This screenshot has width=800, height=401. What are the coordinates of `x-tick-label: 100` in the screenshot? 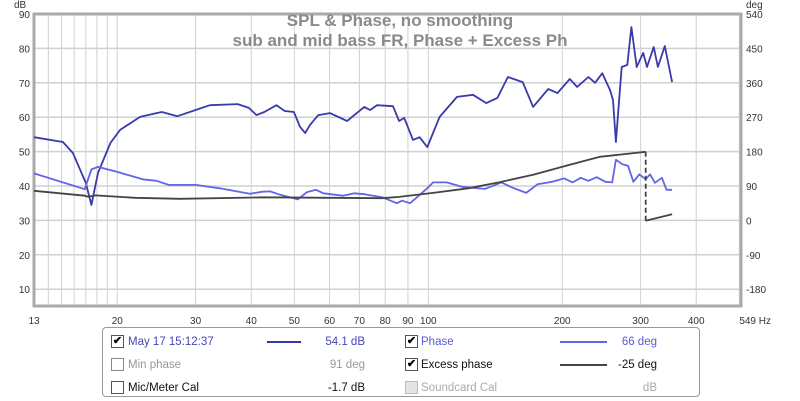 It's located at (428, 321).